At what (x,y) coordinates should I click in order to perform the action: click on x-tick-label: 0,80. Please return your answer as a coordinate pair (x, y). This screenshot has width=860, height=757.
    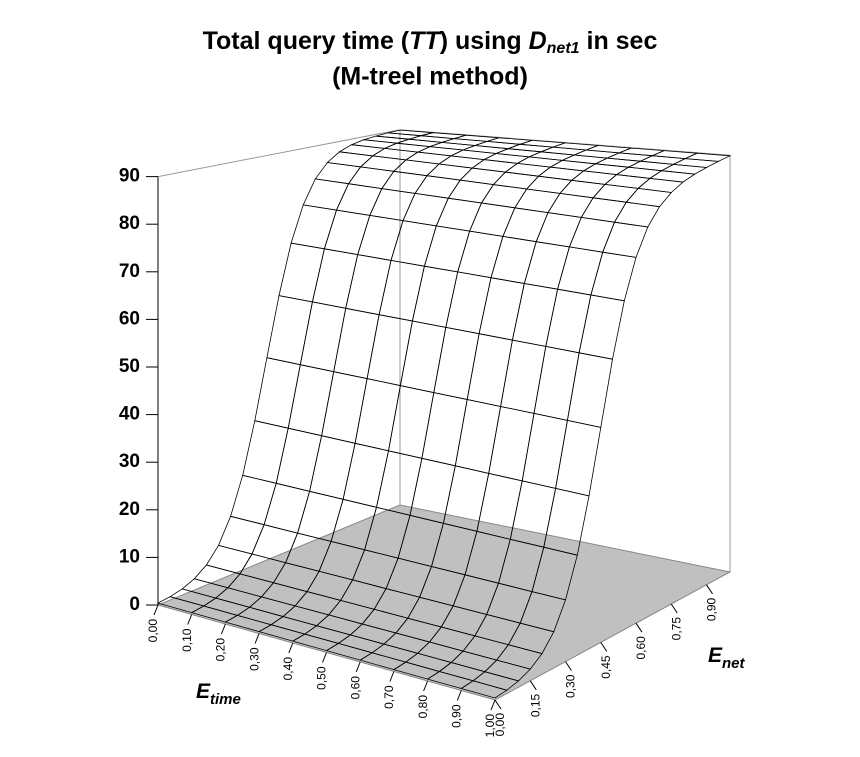
    Looking at the image, I should click on (423, 707).